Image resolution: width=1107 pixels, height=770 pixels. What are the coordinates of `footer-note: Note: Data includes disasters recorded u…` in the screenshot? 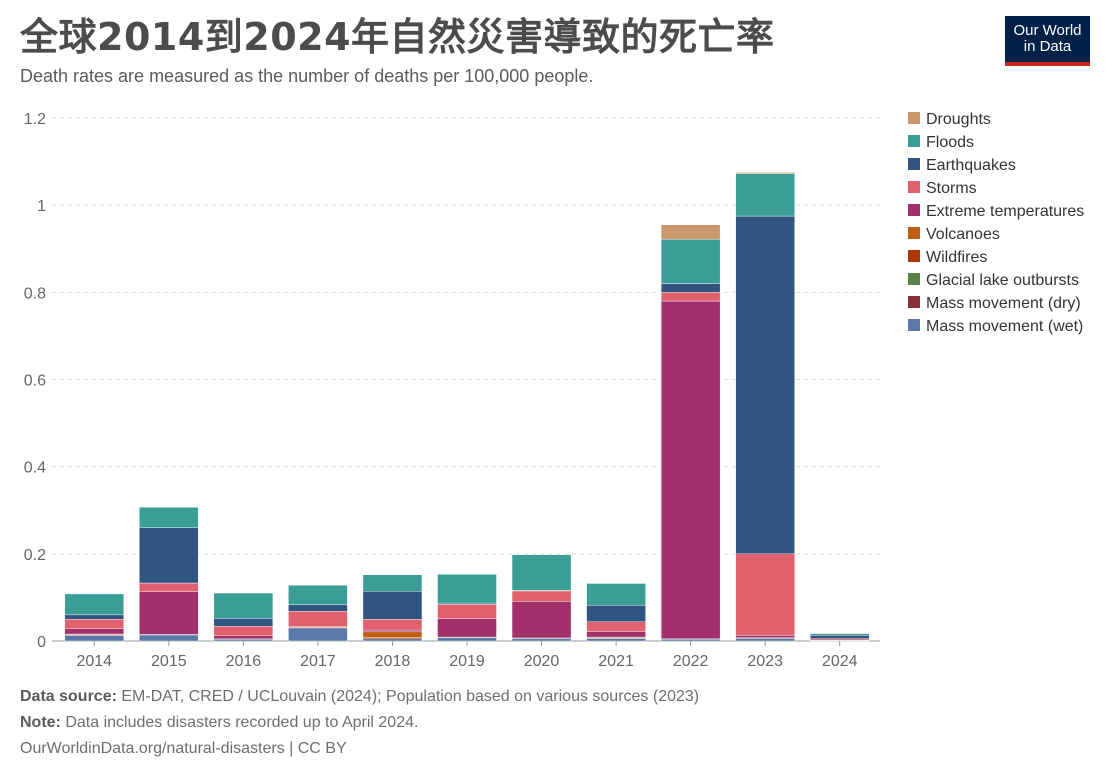 It's located at (219, 723).